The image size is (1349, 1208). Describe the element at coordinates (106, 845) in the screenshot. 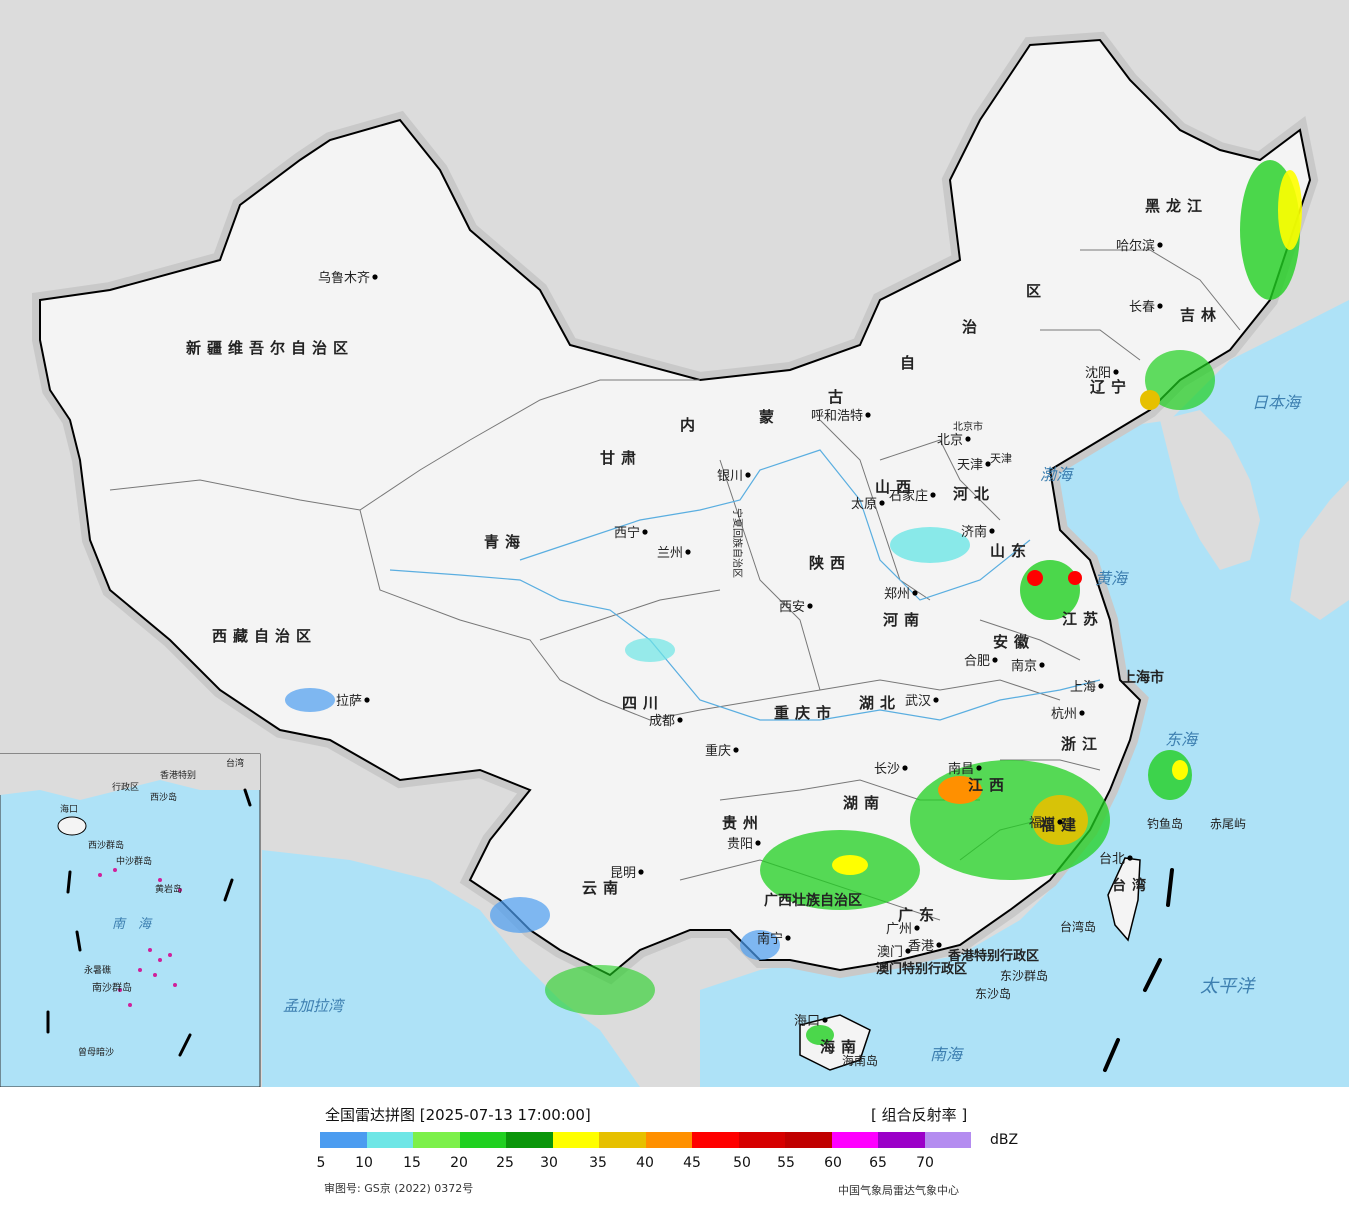

I see `inset-label: 西沙群岛` at that location.